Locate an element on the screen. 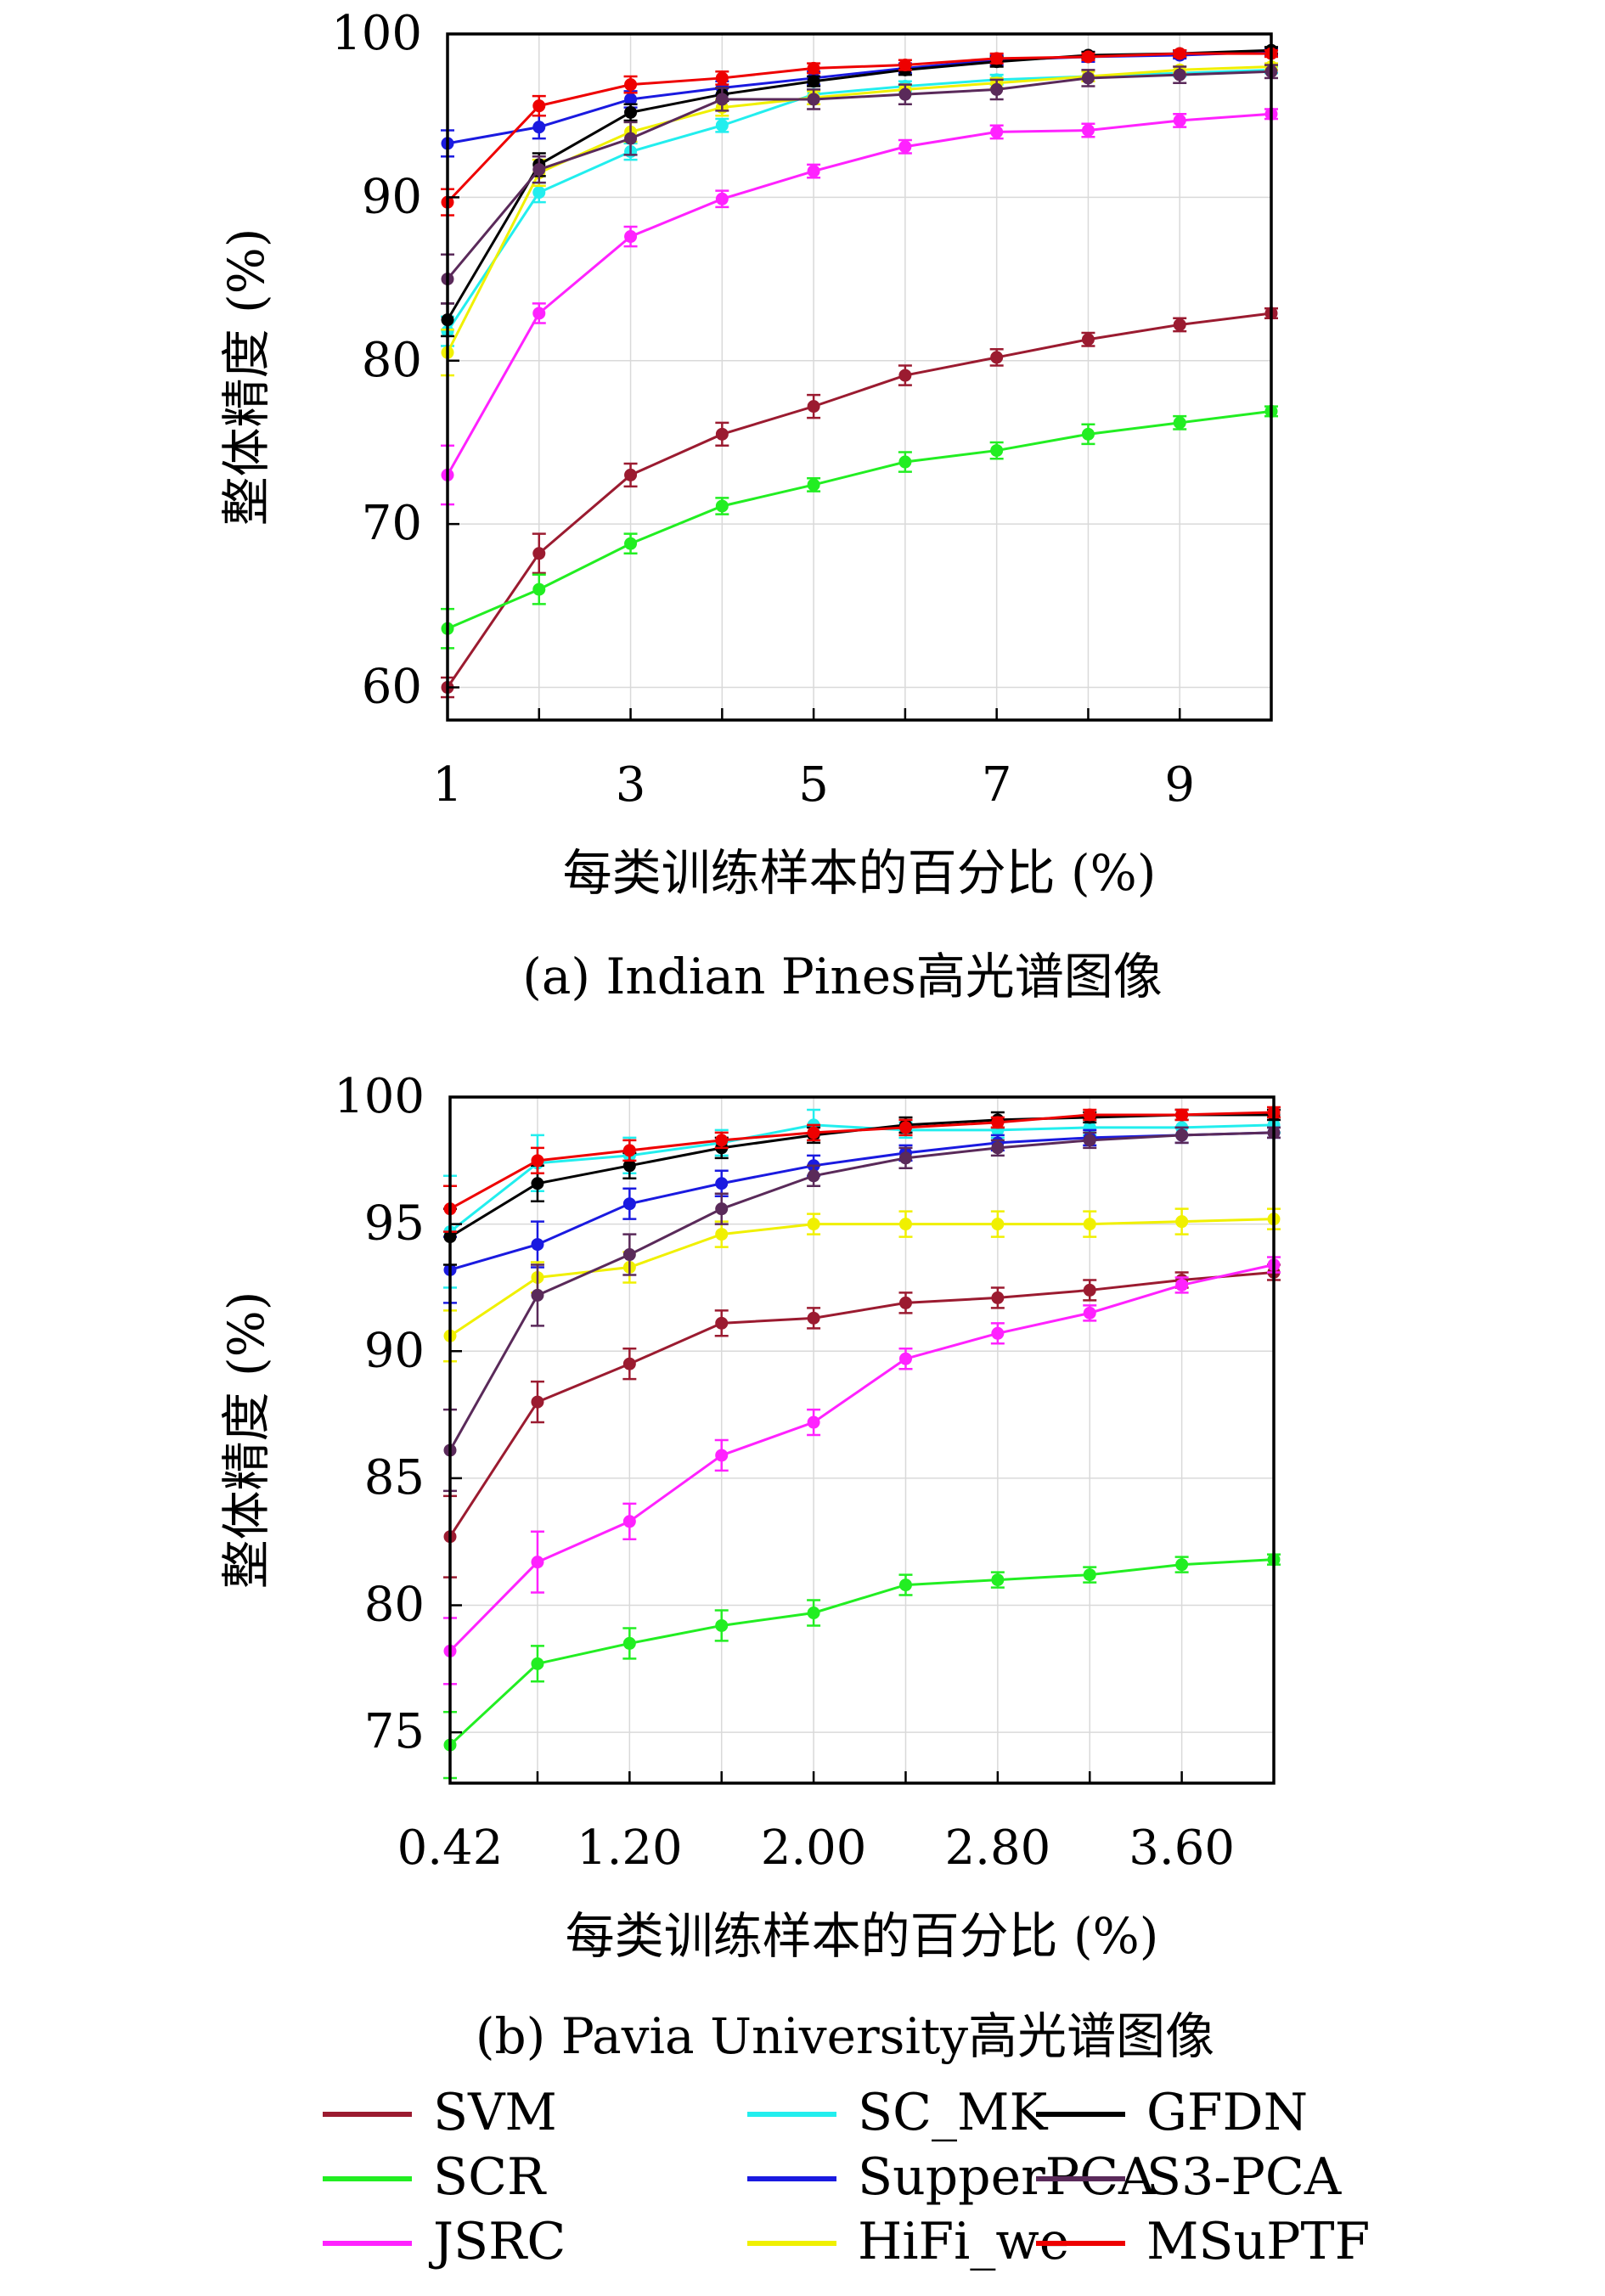 The height and width of the screenshot is (2296, 1605). series-svm is located at coordinates (859, 503).